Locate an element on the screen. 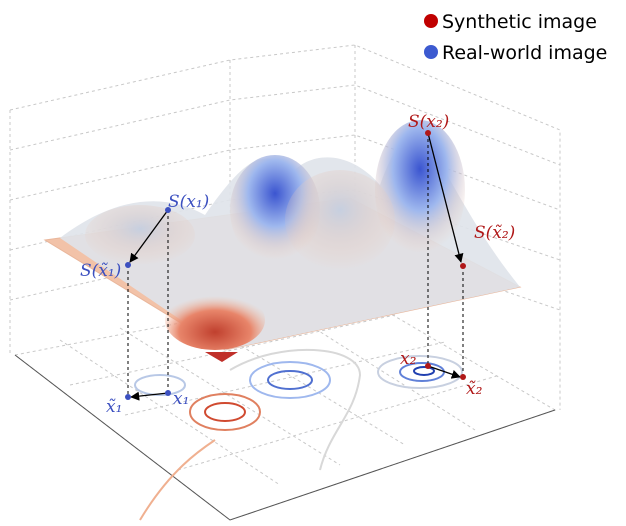  label: x₂ is located at coordinates (408, 359).